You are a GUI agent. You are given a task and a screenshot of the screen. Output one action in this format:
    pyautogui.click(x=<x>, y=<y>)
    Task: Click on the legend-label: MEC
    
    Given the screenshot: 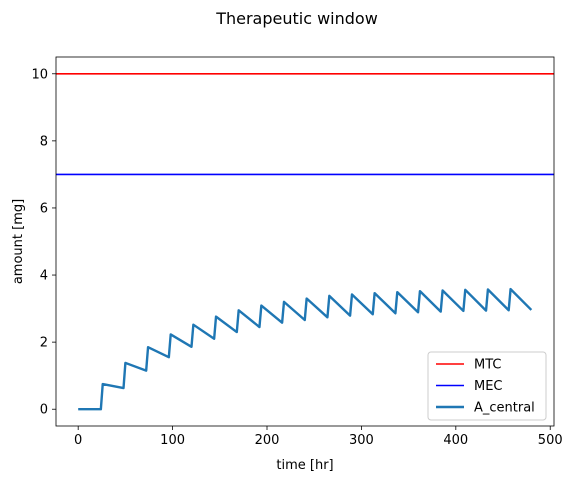 What is the action you would take?
    pyautogui.click(x=488, y=386)
    